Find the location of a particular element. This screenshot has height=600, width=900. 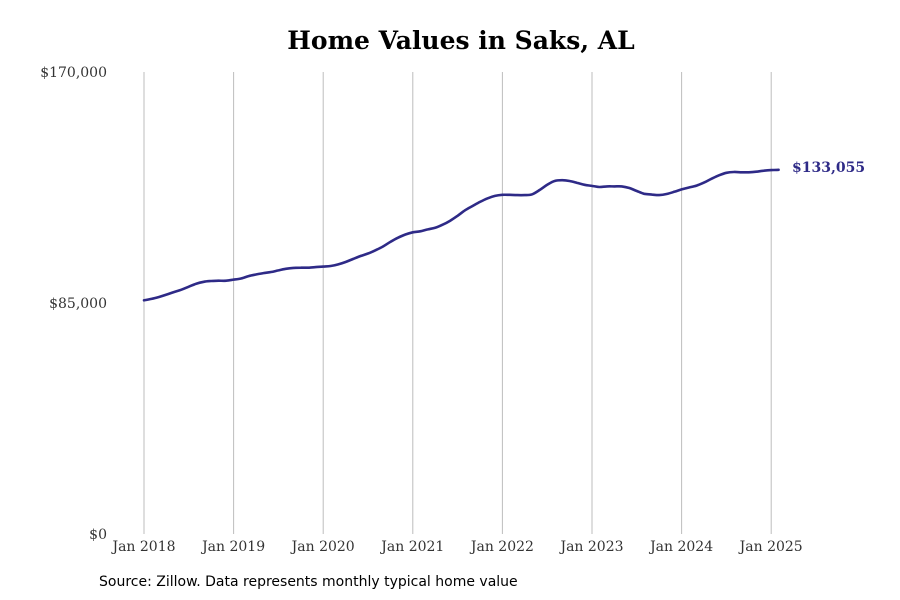

x-tick-label: Jan 2018 is located at coordinates (142, 547).